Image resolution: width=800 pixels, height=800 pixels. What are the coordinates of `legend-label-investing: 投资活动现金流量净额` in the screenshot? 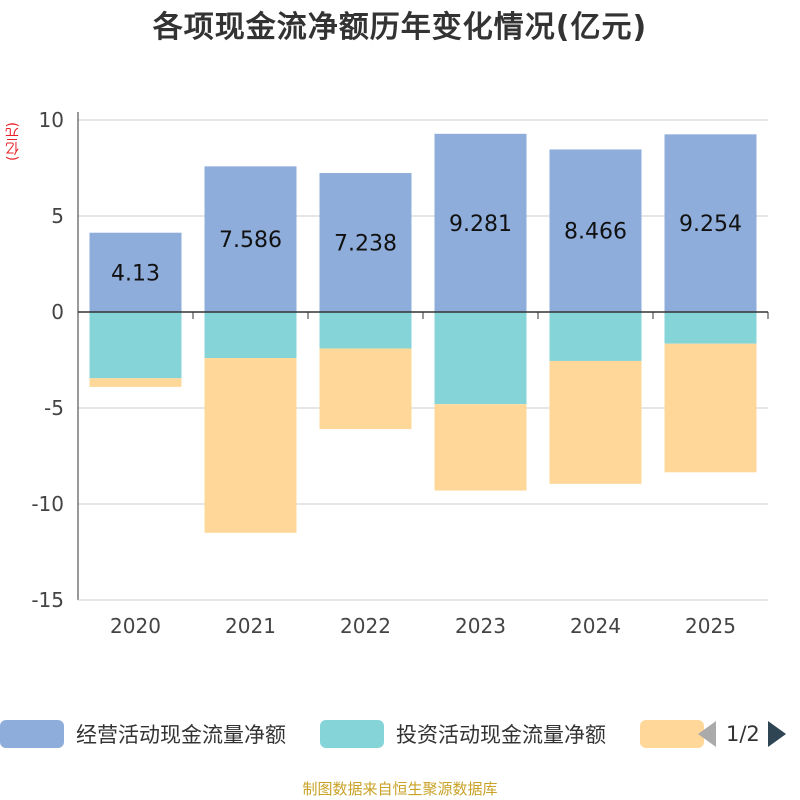 It's located at (501, 735).